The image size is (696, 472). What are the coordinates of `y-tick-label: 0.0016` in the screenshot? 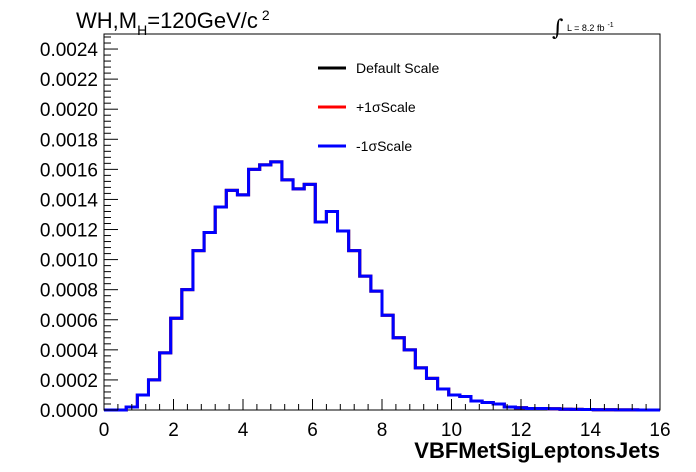 It's located at (69, 170).